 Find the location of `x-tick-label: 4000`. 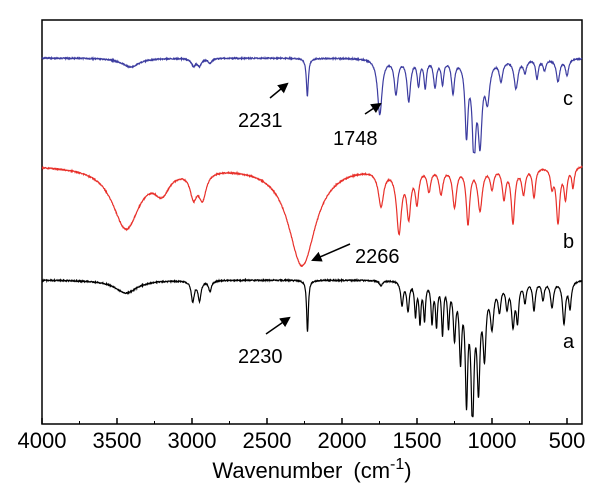

x-tick-label: 4000 is located at coordinates (42, 440).